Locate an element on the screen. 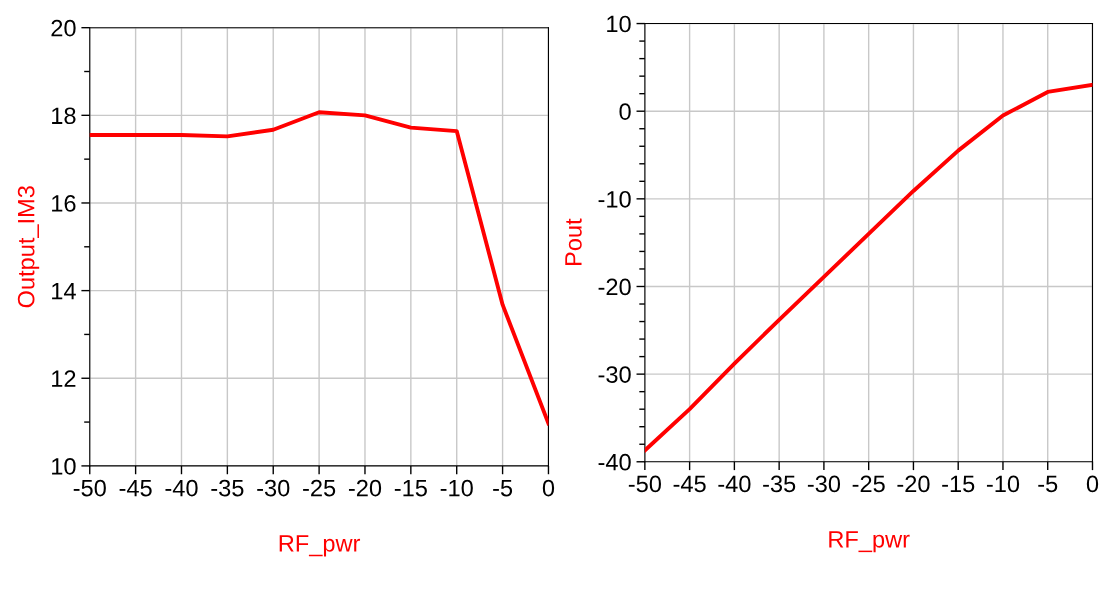 The height and width of the screenshot is (589, 1108). y-tick-label: -40 is located at coordinates (614, 462).